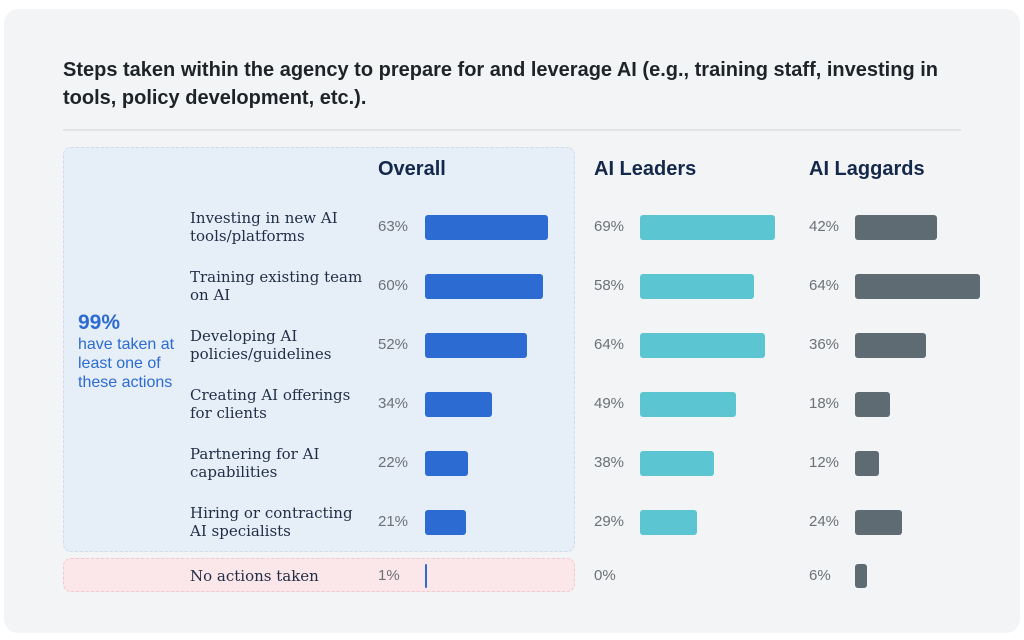 The height and width of the screenshot is (640, 1024). What do you see at coordinates (254, 576) in the screenshot?
I see `row-label: No actions taken` at bounding box center [254, 576].